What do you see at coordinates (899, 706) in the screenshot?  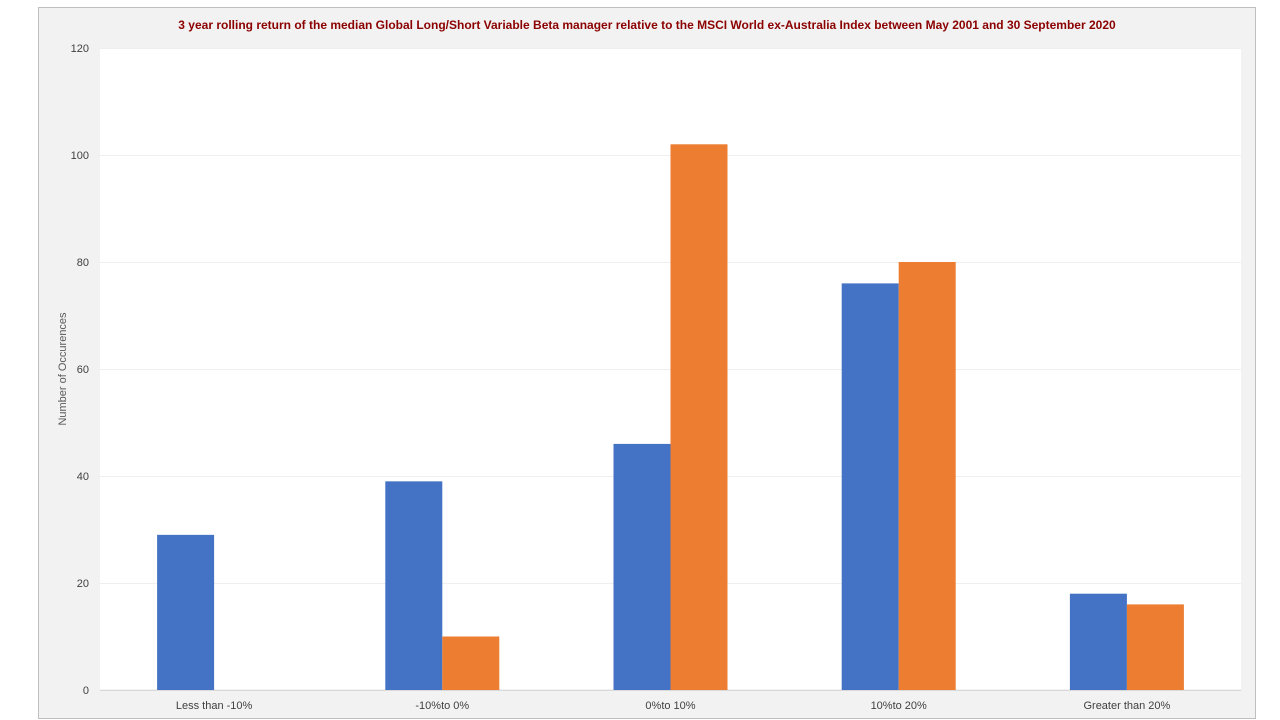 I see `x-tick-label: 10%to 20%` at bounding box center [899, 706].